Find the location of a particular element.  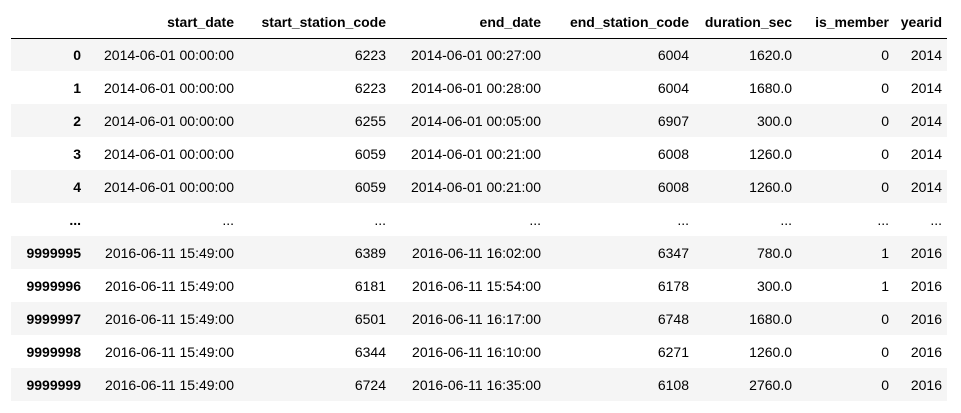

start-station-code-cell: 6181 is located at coordinates (370, 285).